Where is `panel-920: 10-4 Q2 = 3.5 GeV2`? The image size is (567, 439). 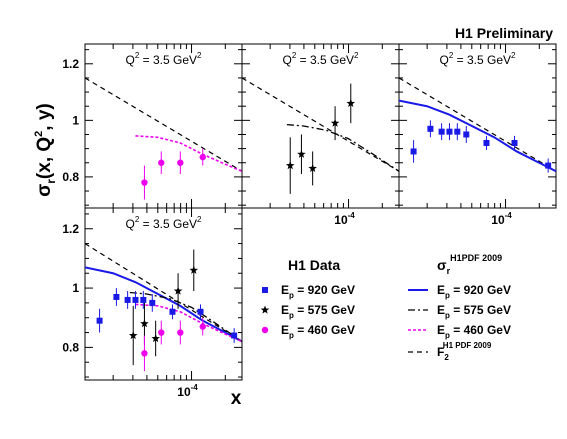
panel-920: 10-4 Q2 = 3.5 GeV2 is located at coordinates (477, 135).